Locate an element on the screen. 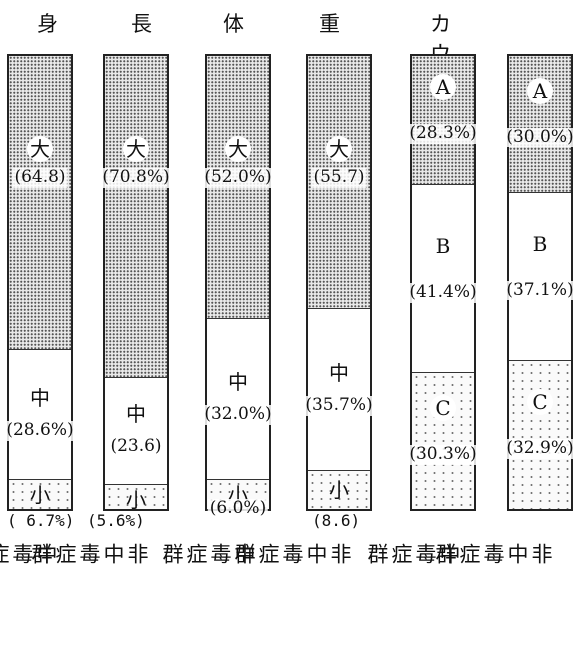  bar-2-segment-0: 大 (52.0%) is located at coordinates (238, 187).